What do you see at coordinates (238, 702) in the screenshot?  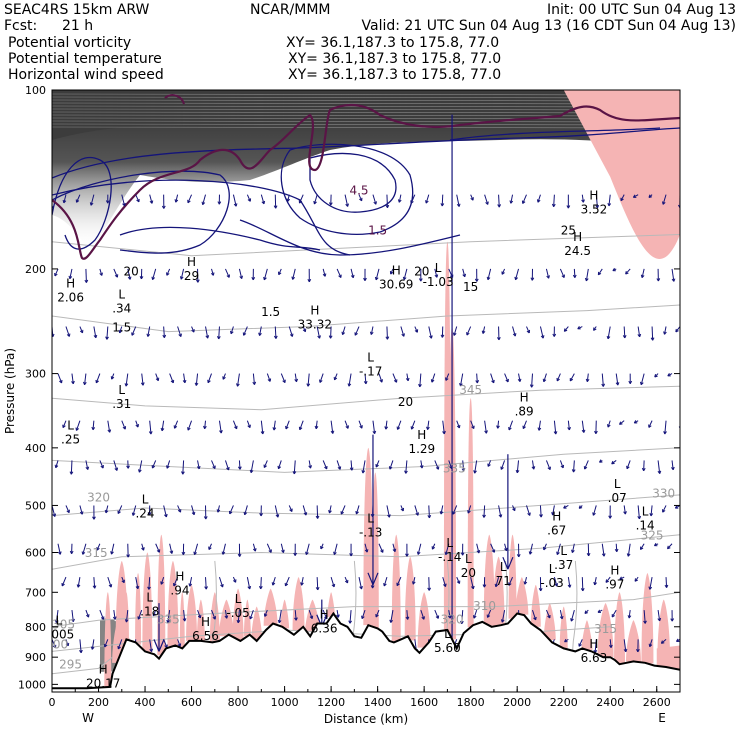 I see `x-tick-label: 800` at bounding box center [238, 702].